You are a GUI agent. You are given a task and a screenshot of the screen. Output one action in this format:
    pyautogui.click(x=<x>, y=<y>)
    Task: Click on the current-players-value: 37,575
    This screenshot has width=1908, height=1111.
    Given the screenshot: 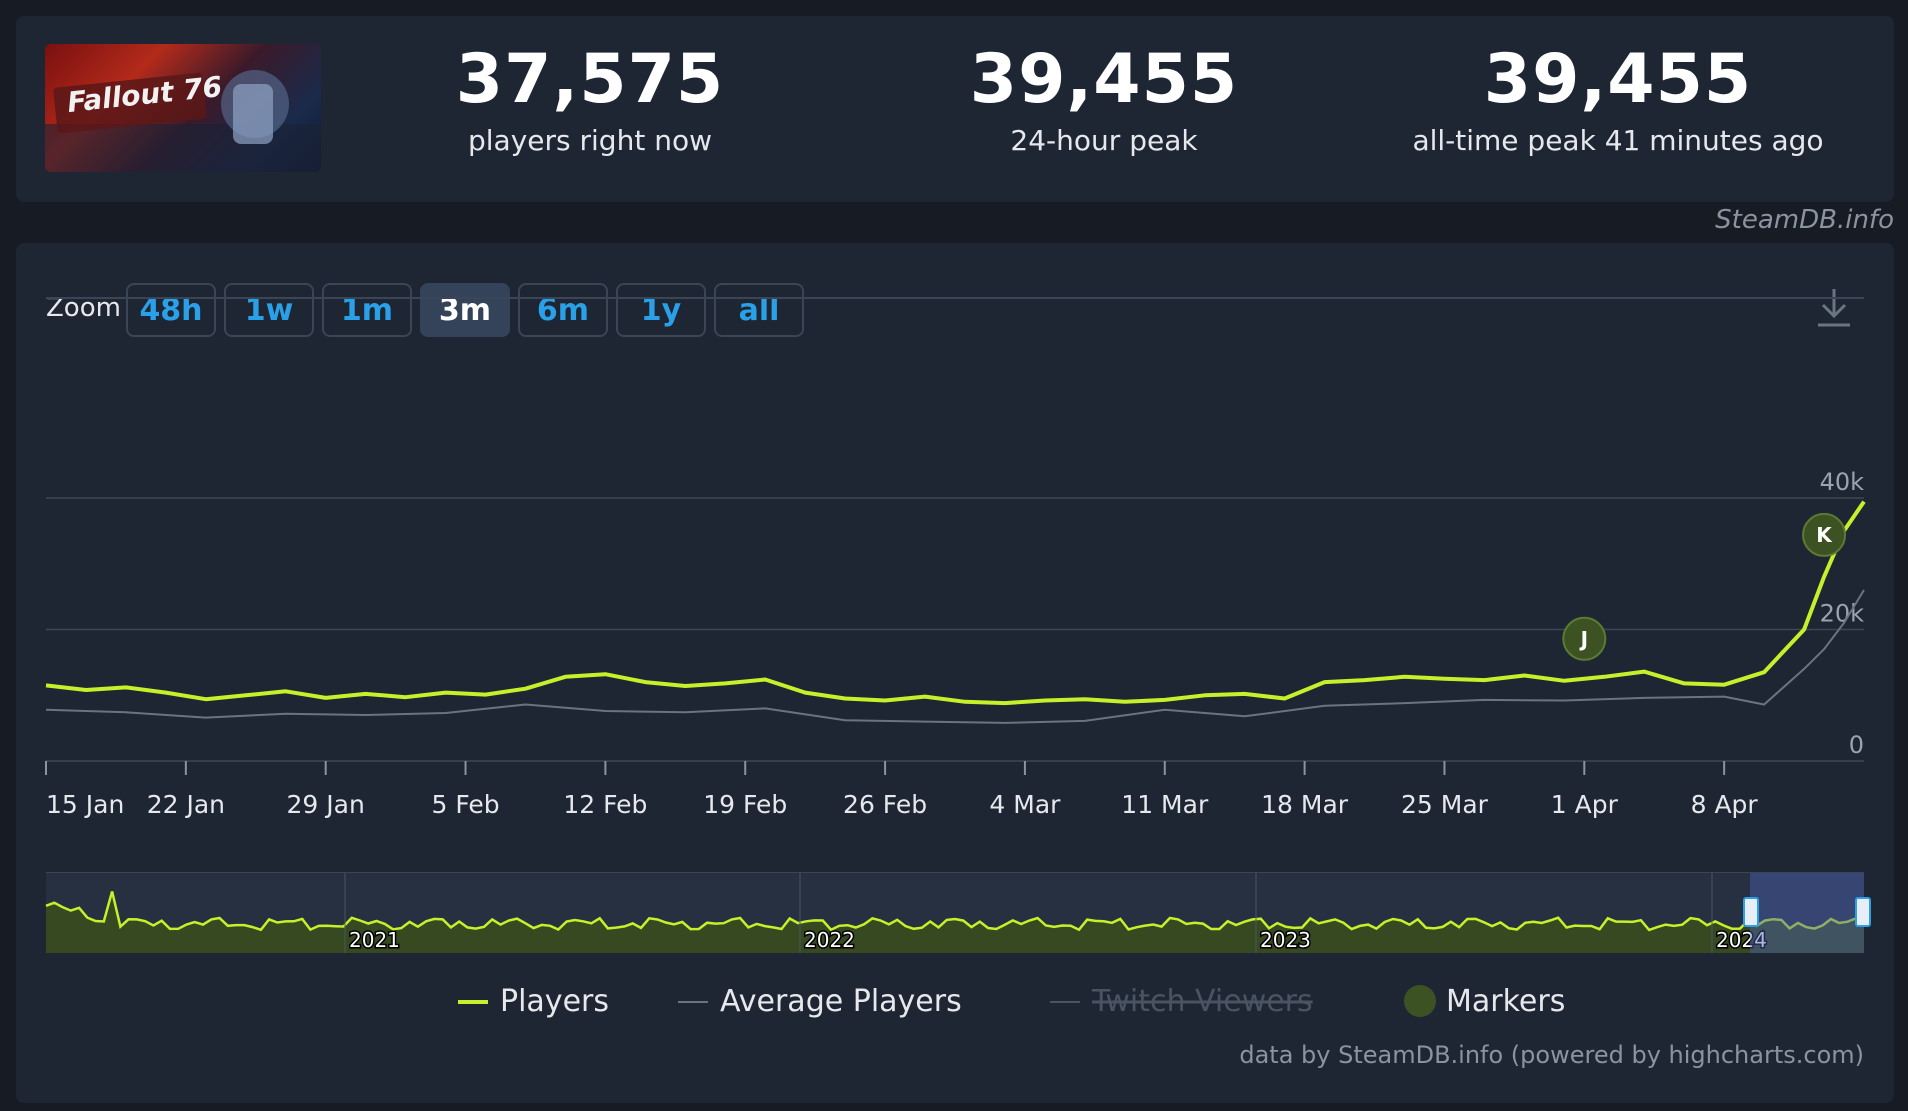 What is the action you would take?
    pyautogui.click(x=590, y=79)
    